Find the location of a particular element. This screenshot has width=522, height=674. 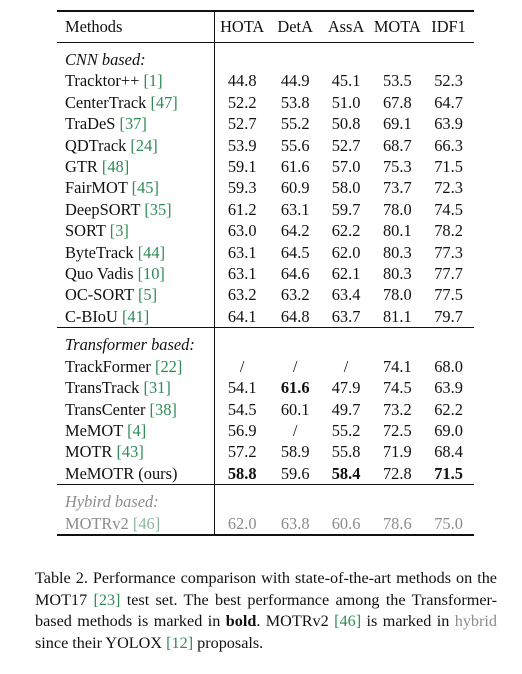

metric-cell: 78.6 is located at coordinates (397, 523).